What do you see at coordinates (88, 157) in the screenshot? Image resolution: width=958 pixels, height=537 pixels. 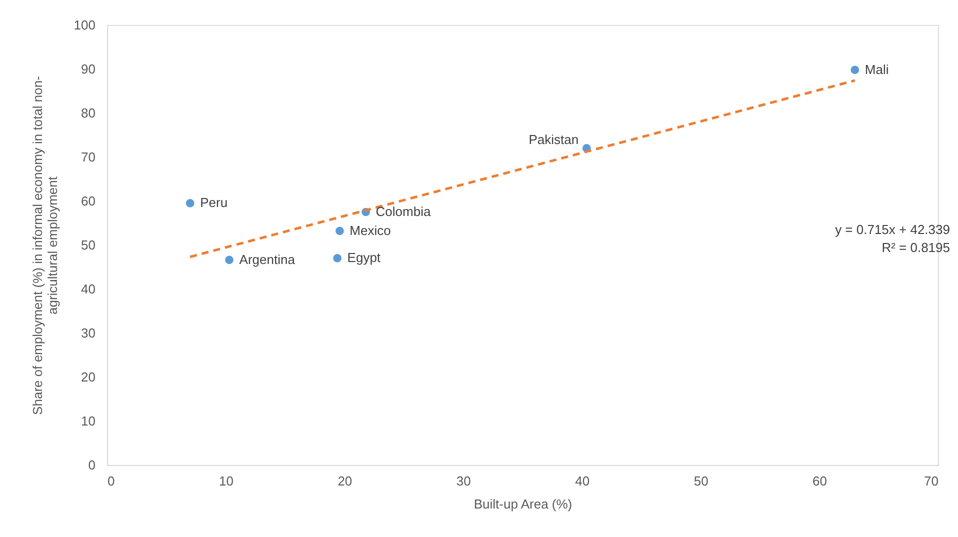 I see `y-tick-label: 70` at bounding box center [88, 157].